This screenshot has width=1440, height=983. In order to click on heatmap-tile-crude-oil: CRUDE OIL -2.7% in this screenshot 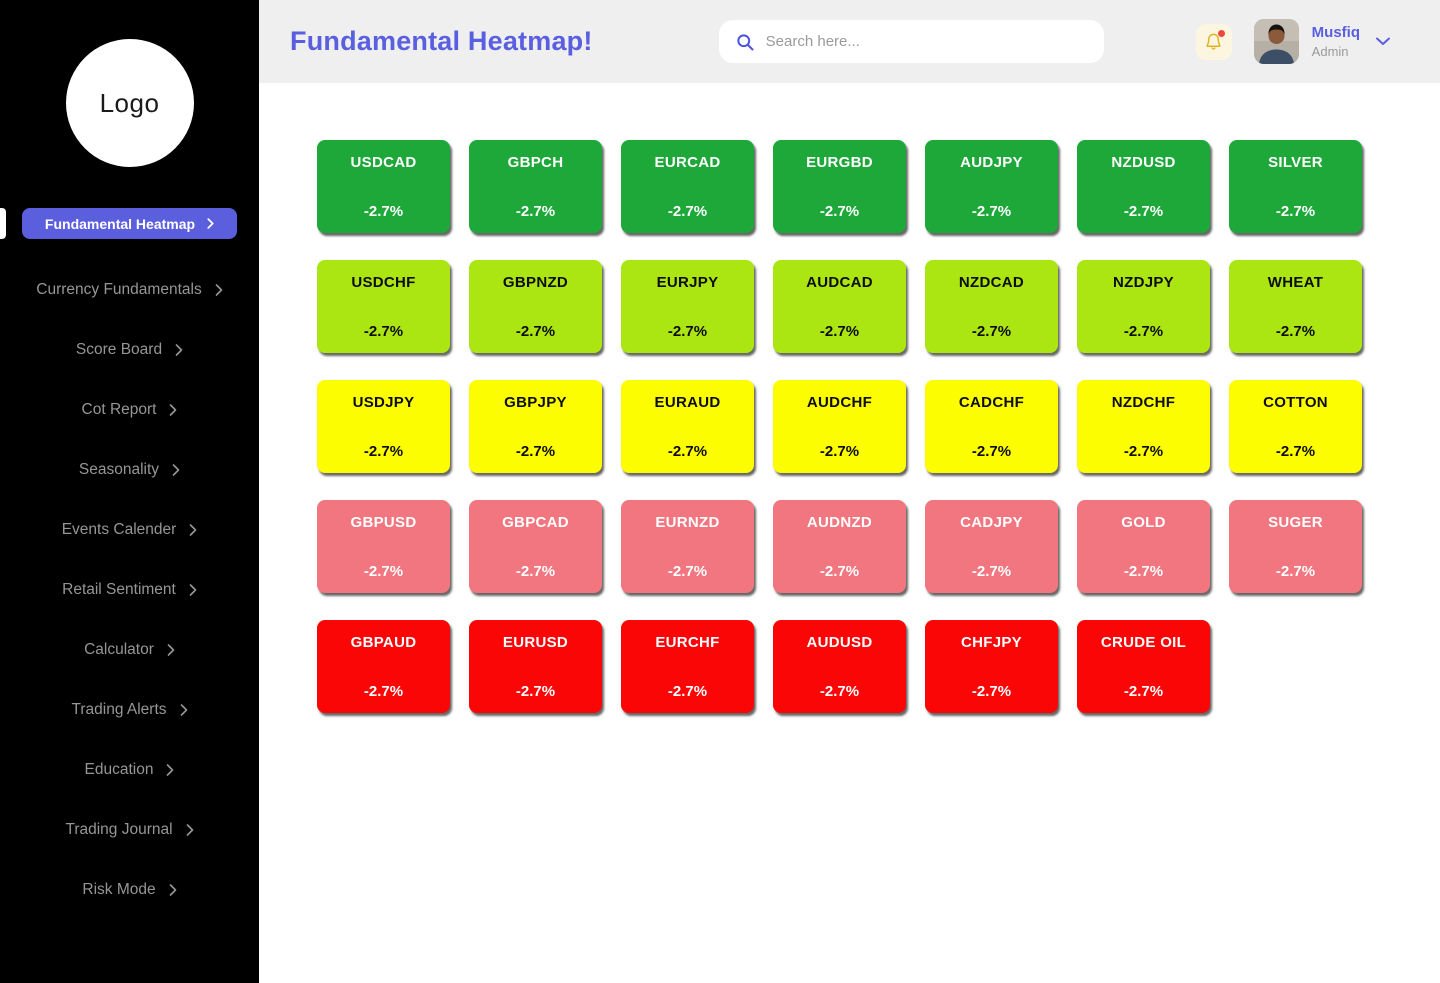, I will do `click(1143, 666)`.